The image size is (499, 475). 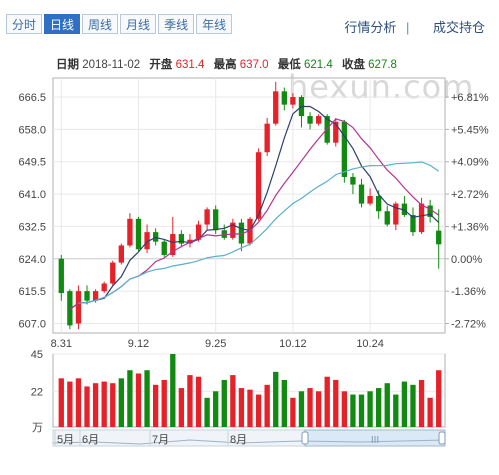 I want to click on high-label: 最高, so click(x=225, y=65).